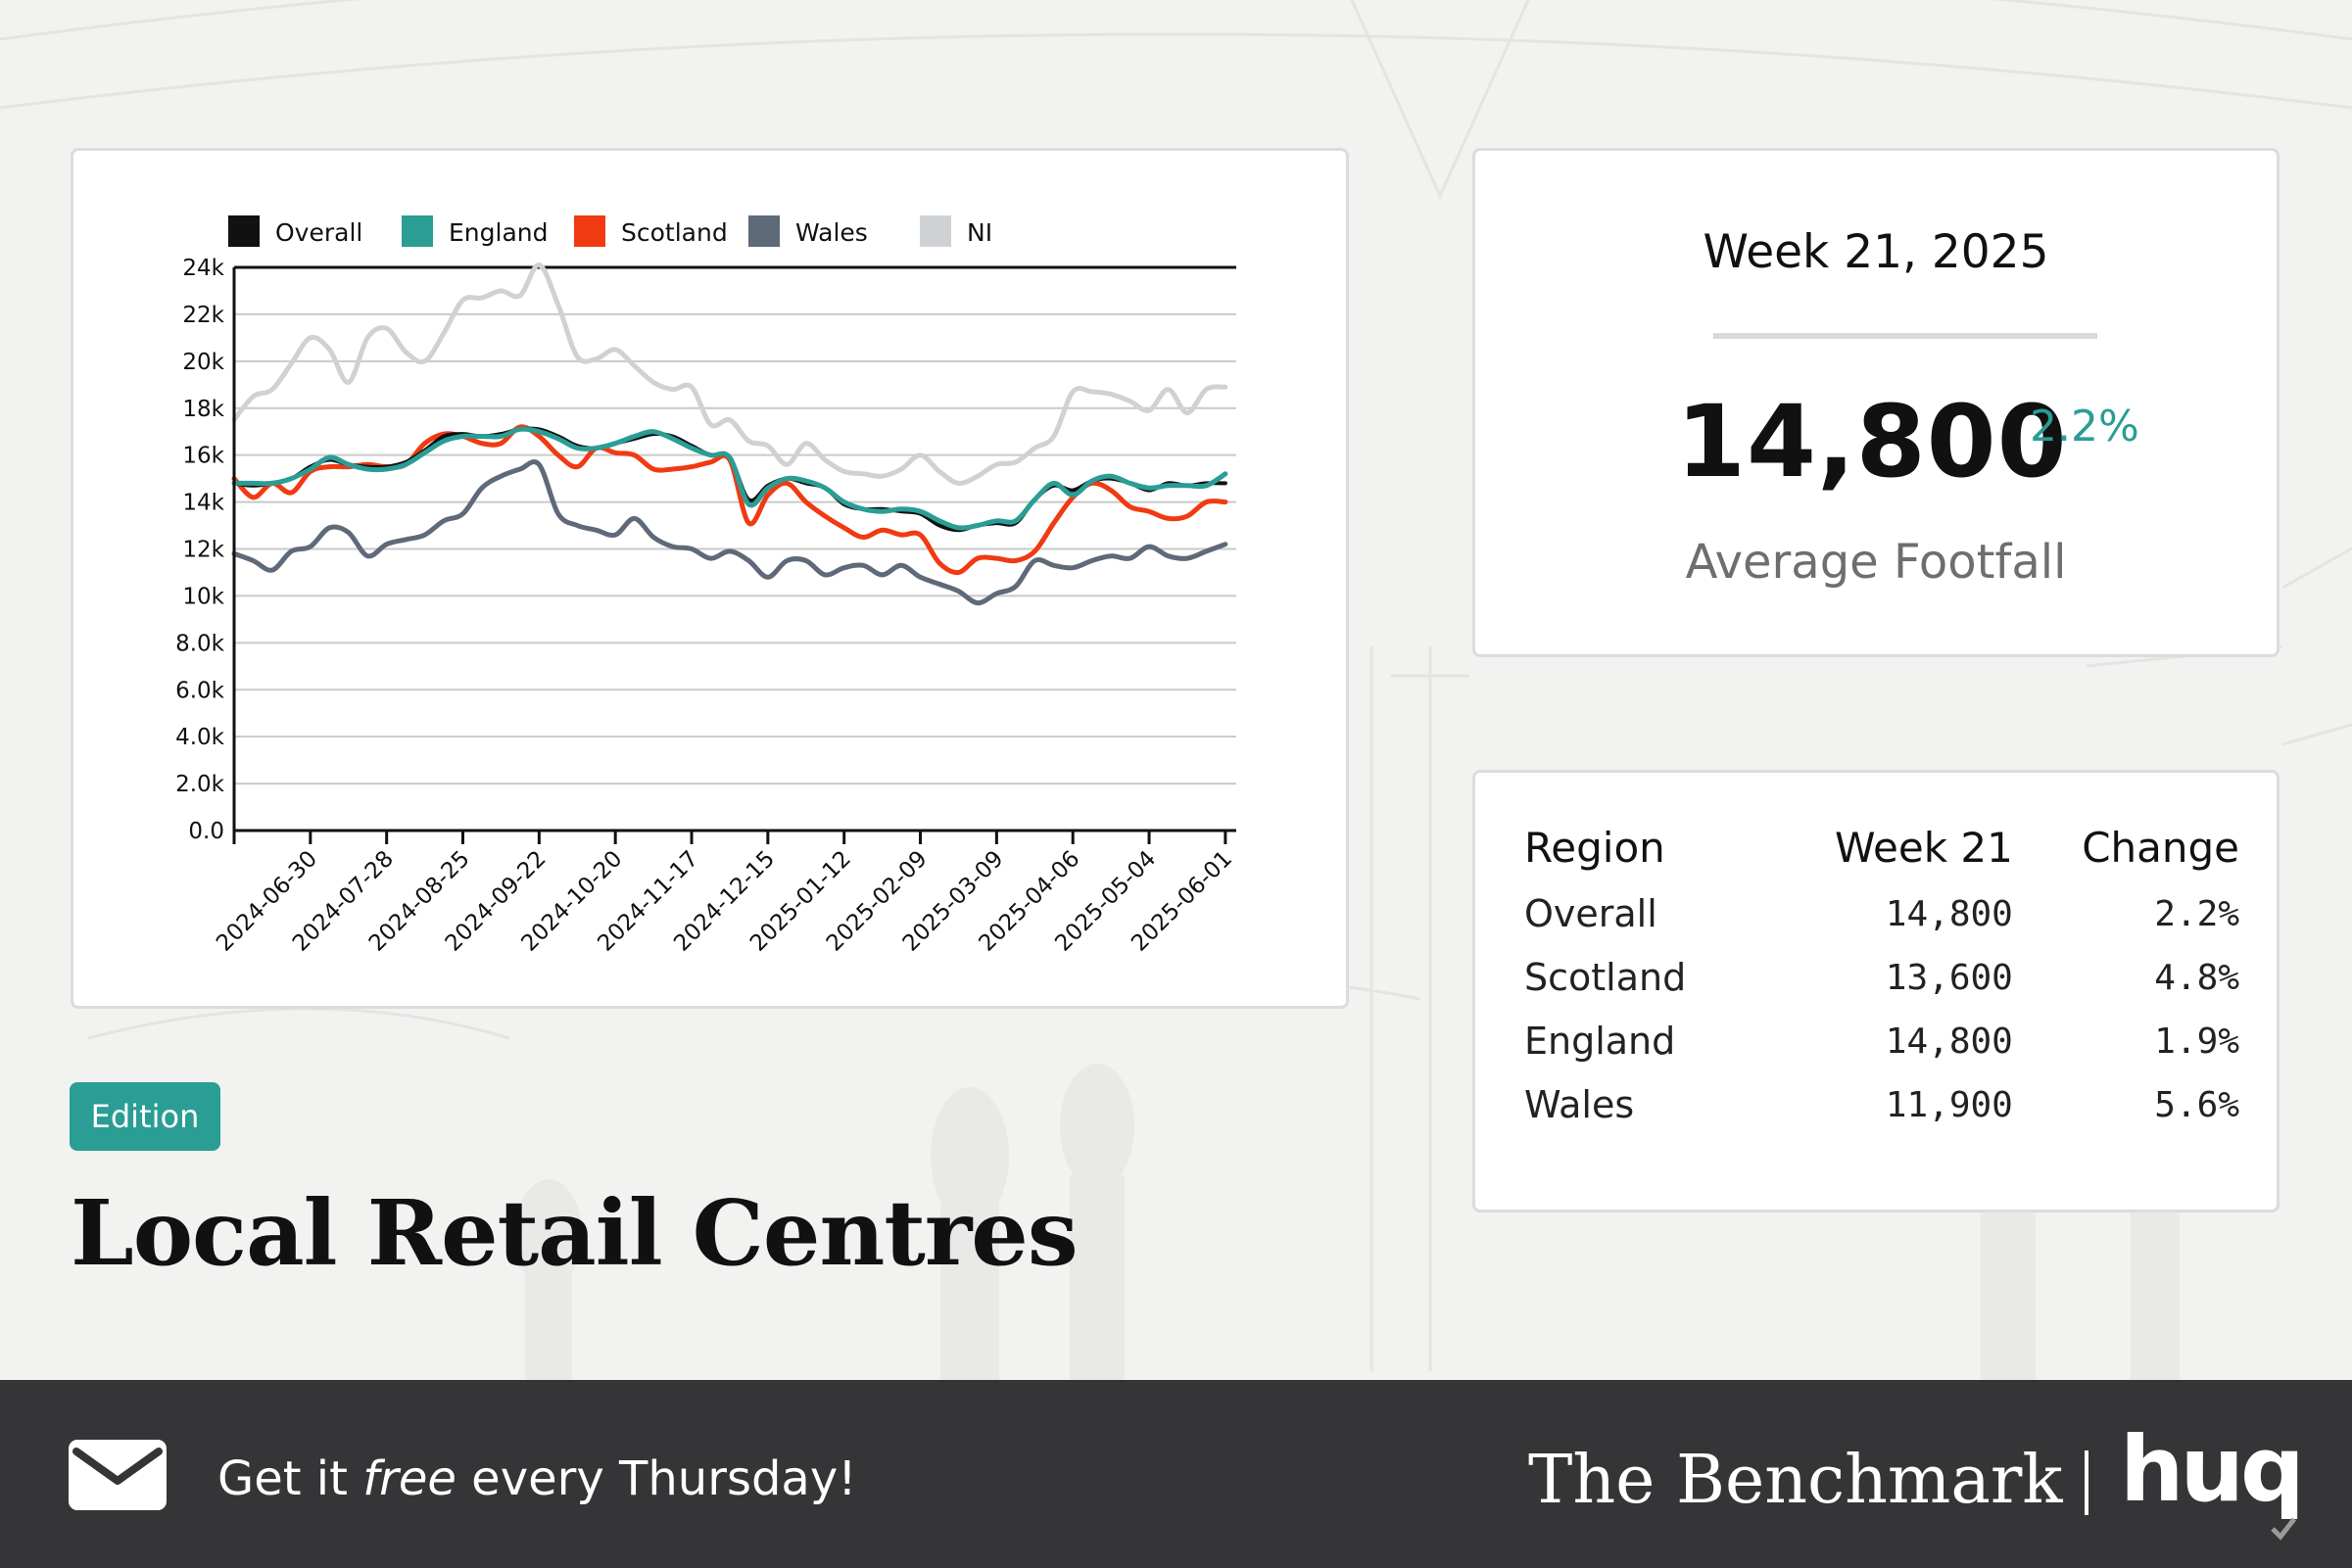  Describe the element at coordinates (1605, 977) in the screenshot. I see `row-region: Scotland` at that location.